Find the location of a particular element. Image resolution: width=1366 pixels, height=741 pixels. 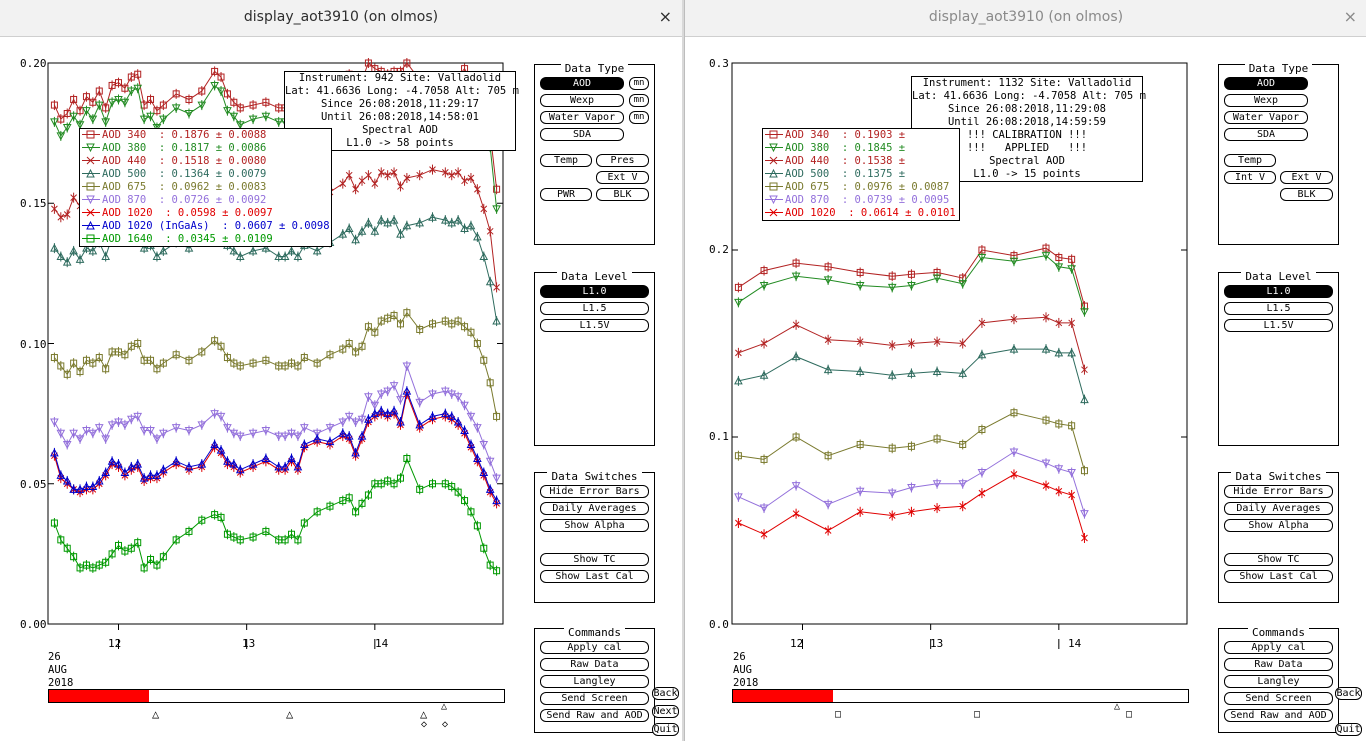

series-line is located at coordinates (275, 445).